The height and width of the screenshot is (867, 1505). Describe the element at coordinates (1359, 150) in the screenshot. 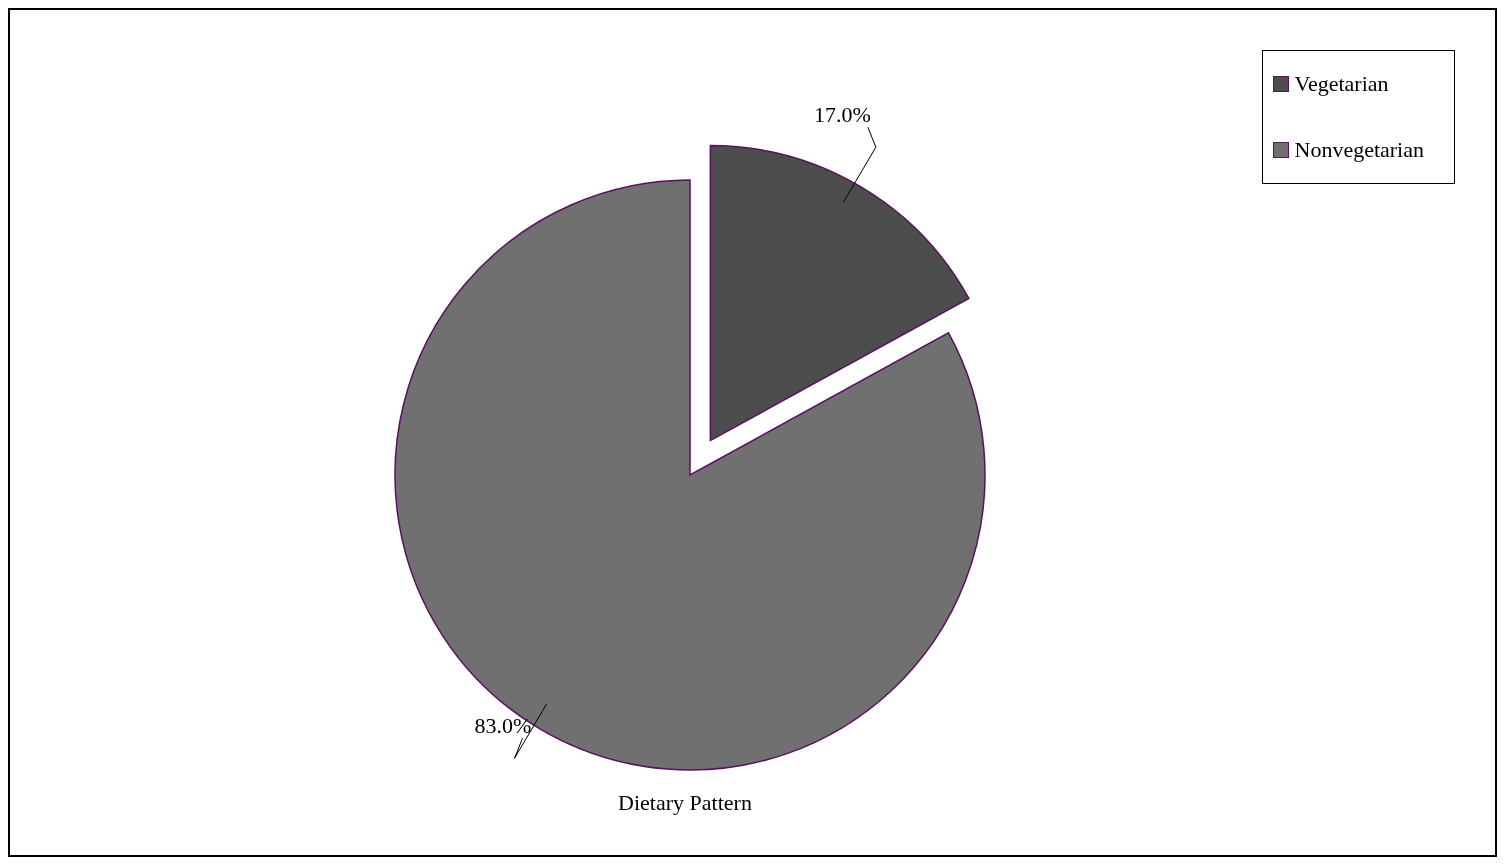

I see `legend-label: Nonvegetarian` at that location.